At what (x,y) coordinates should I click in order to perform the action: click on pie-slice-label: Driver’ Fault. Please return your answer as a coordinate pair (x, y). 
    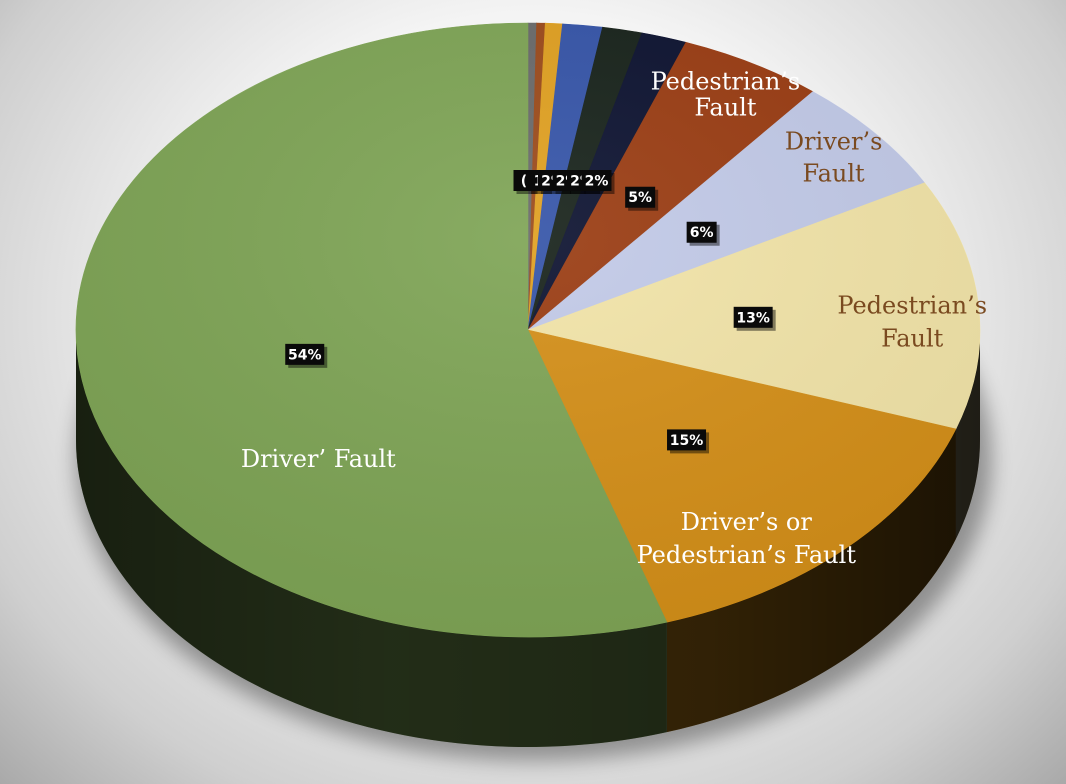
    Looking at the image, I should click on (318, 459).